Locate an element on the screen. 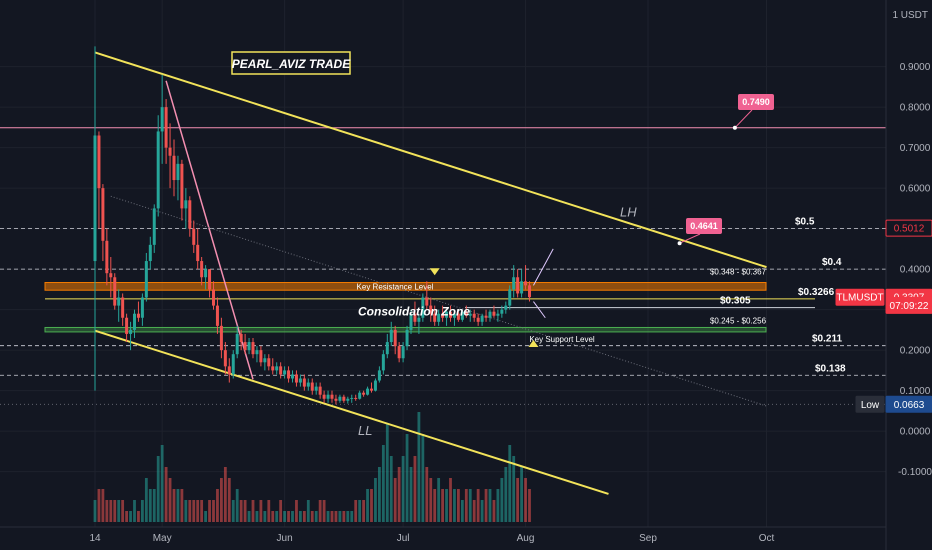 Image resolution: width=932 pixels, height=550 pixels. time-axis: 14 May Jun Jul Aug Sep Oct is located at coordinates (443, 535).